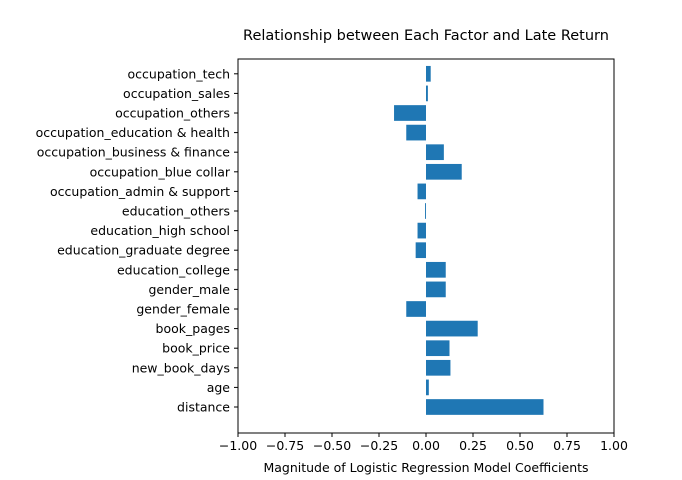 The height and width of the screenshot is (480, 682). What do you see at coordinates (134, 152) in the screenshot?
I see `y-tick-label: occupation_business & finance` at bounding box center [134, 152].